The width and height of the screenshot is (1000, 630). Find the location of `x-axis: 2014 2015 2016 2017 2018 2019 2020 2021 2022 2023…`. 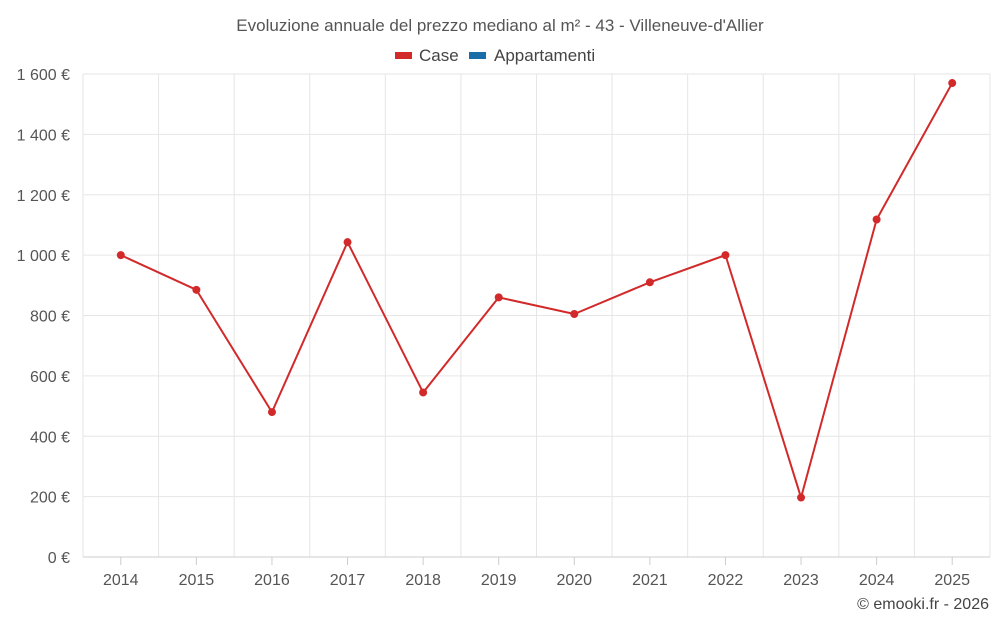

x-axis: 2014 2015 2016 2017 2018 2019 2020 2021 2022 2023… is located at coordinates (536, 572).